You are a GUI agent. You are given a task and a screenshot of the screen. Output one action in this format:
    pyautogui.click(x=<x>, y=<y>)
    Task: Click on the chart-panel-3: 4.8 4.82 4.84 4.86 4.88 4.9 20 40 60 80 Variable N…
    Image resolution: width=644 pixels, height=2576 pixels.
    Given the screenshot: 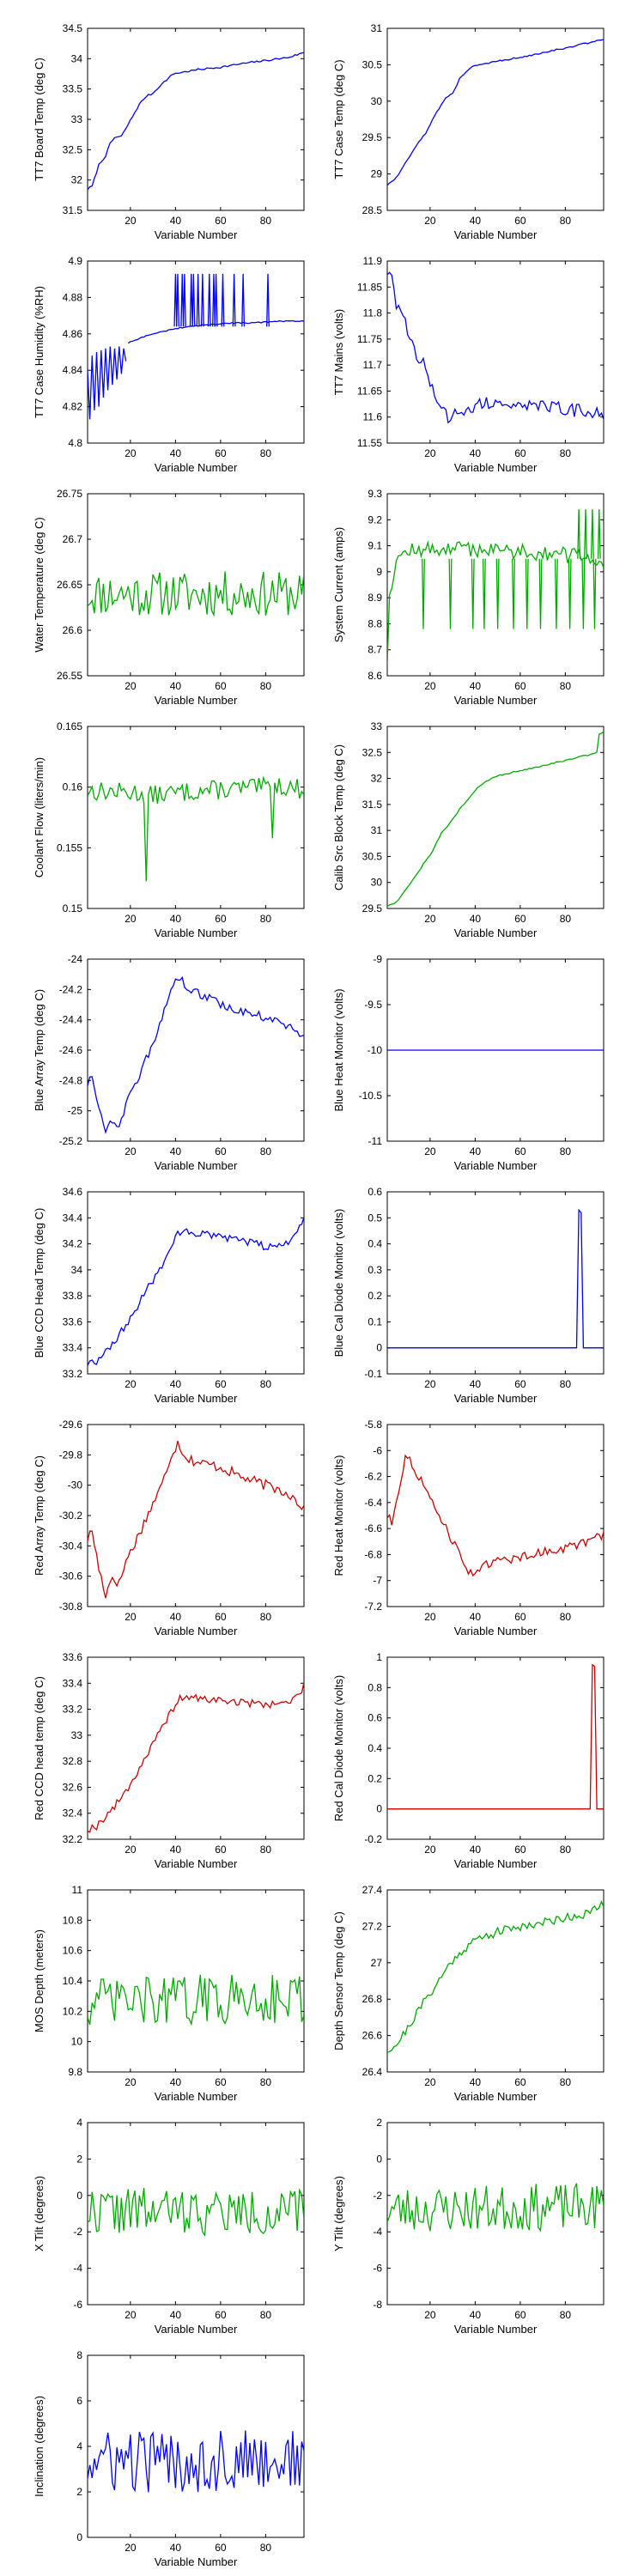 What is the action you would take?
    pyautogui.click(x=169, y=365)
    